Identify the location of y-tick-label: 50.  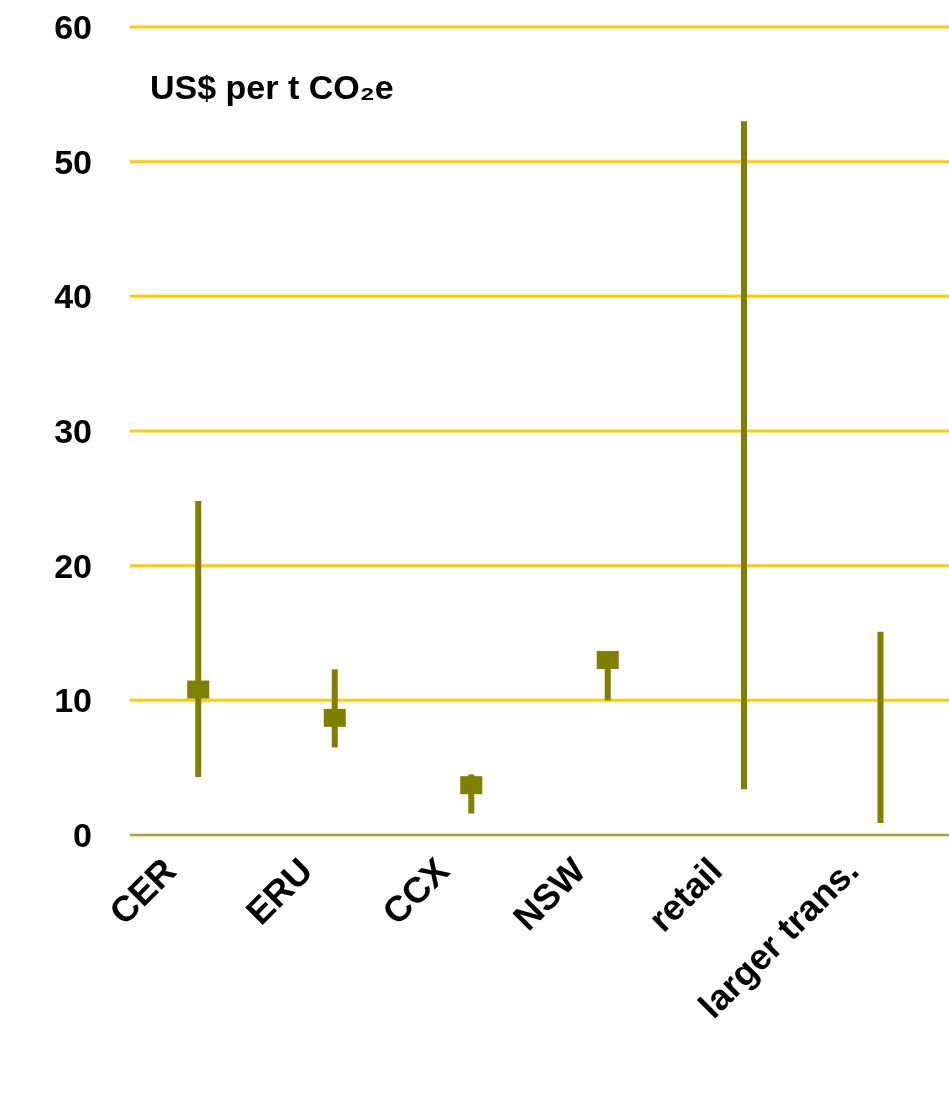
(73, 161).